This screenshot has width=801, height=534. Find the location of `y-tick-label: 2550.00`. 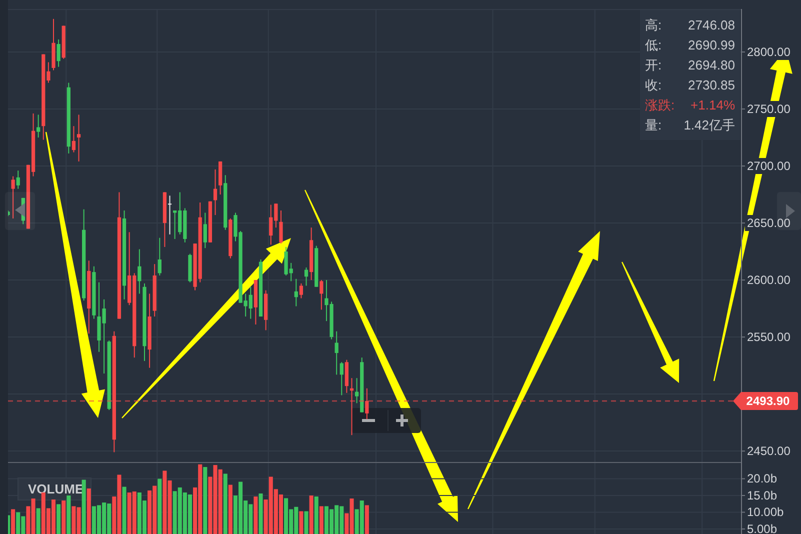

y-tick-label: 2550.00 is located at coordinates (769, 337).